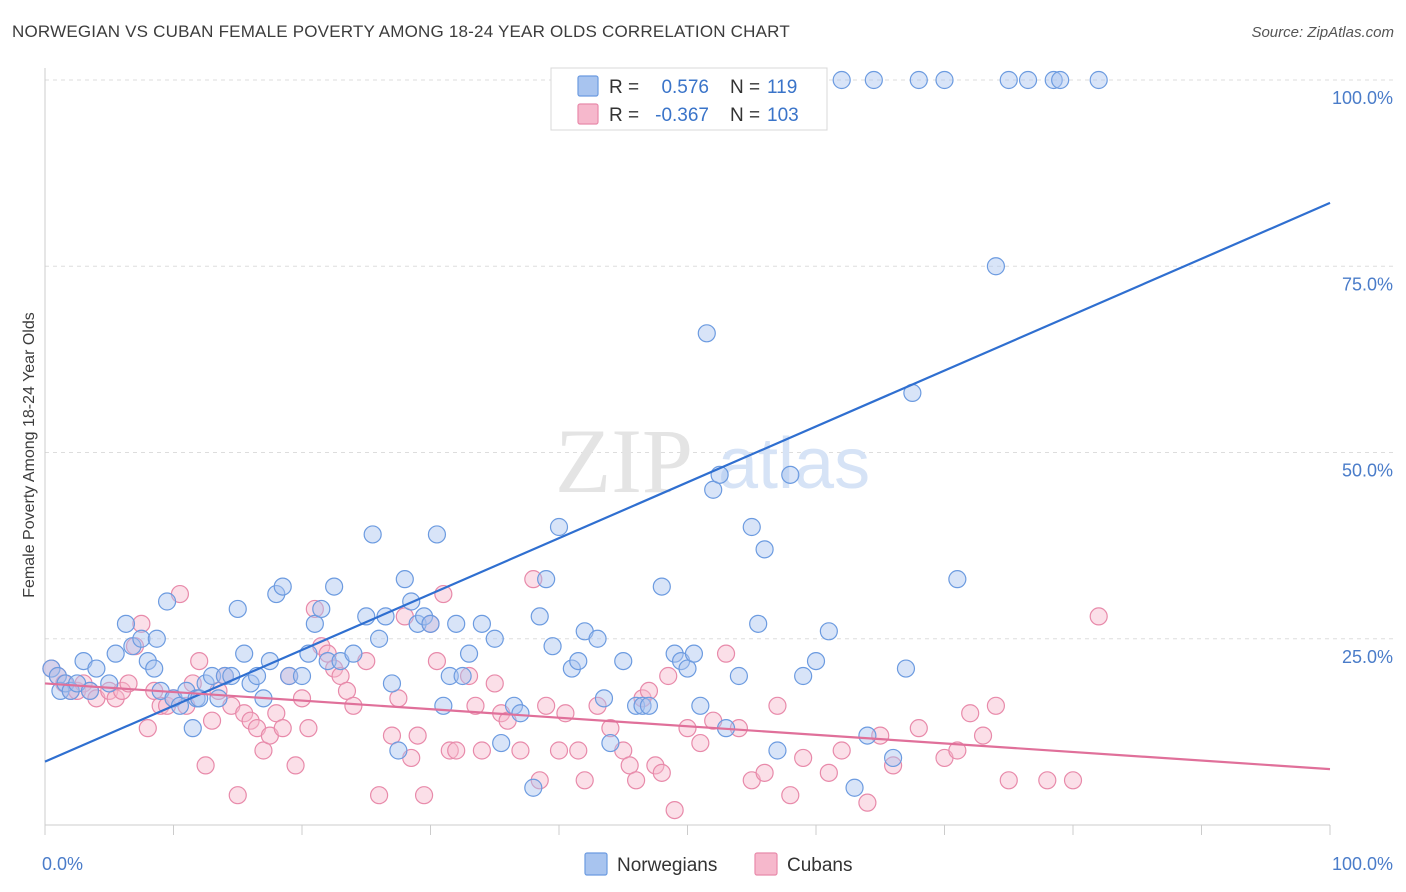  Describe the element at coordinates (1367, 471) in the screenshot. I see `y-tick-label: 50.0%` at that location.